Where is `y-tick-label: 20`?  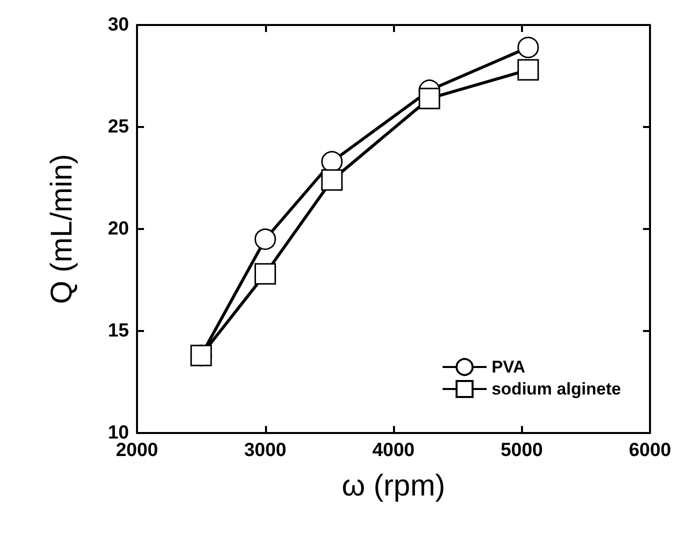
y-tick-label: 20 is located at coordinates (118, 229).